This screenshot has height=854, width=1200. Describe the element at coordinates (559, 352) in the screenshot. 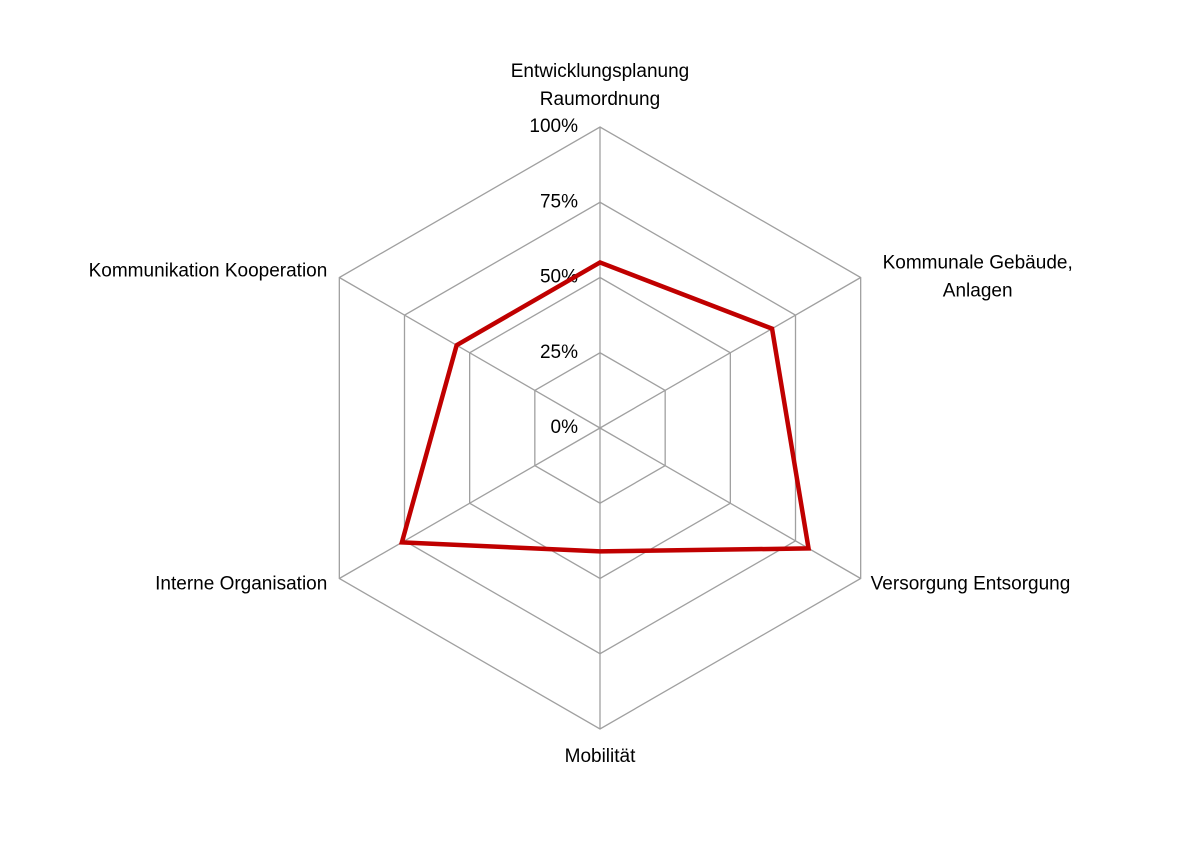

I see `r-tick-label: 25%` at that location.